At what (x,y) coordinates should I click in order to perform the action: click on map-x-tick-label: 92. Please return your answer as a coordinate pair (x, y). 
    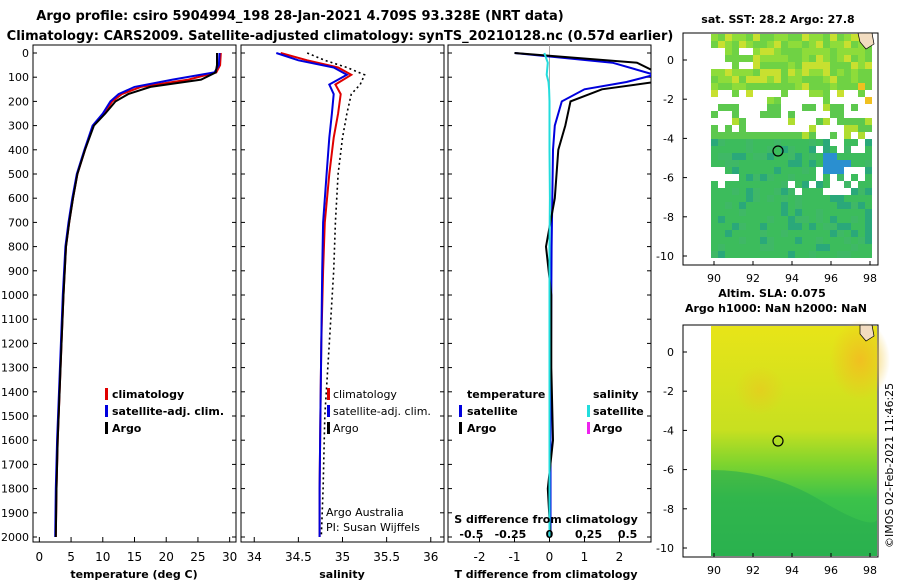
    Looking at the image, I should click on (753, 278).